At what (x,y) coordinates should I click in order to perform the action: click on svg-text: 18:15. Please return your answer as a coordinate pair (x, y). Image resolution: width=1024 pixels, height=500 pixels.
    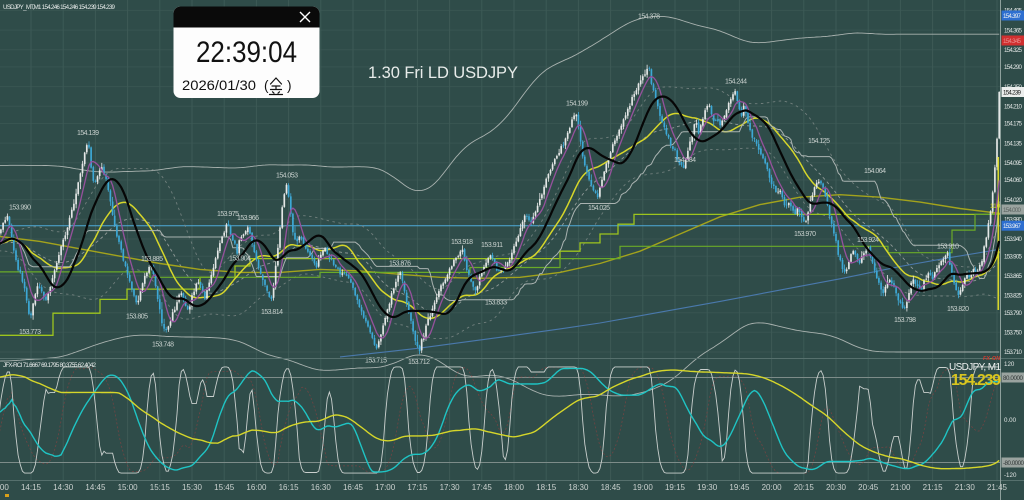
    Looking at the image, I should click on (546, 487).